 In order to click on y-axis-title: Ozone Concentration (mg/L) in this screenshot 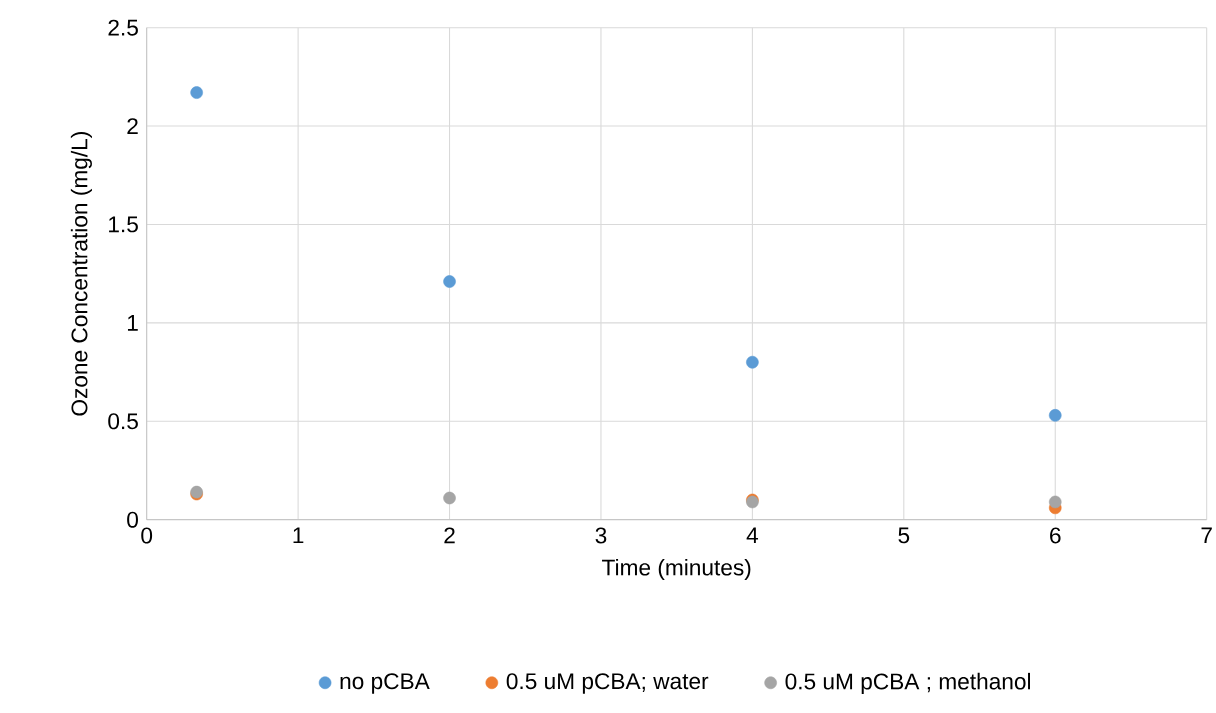, I will do `click(81, 274)`.